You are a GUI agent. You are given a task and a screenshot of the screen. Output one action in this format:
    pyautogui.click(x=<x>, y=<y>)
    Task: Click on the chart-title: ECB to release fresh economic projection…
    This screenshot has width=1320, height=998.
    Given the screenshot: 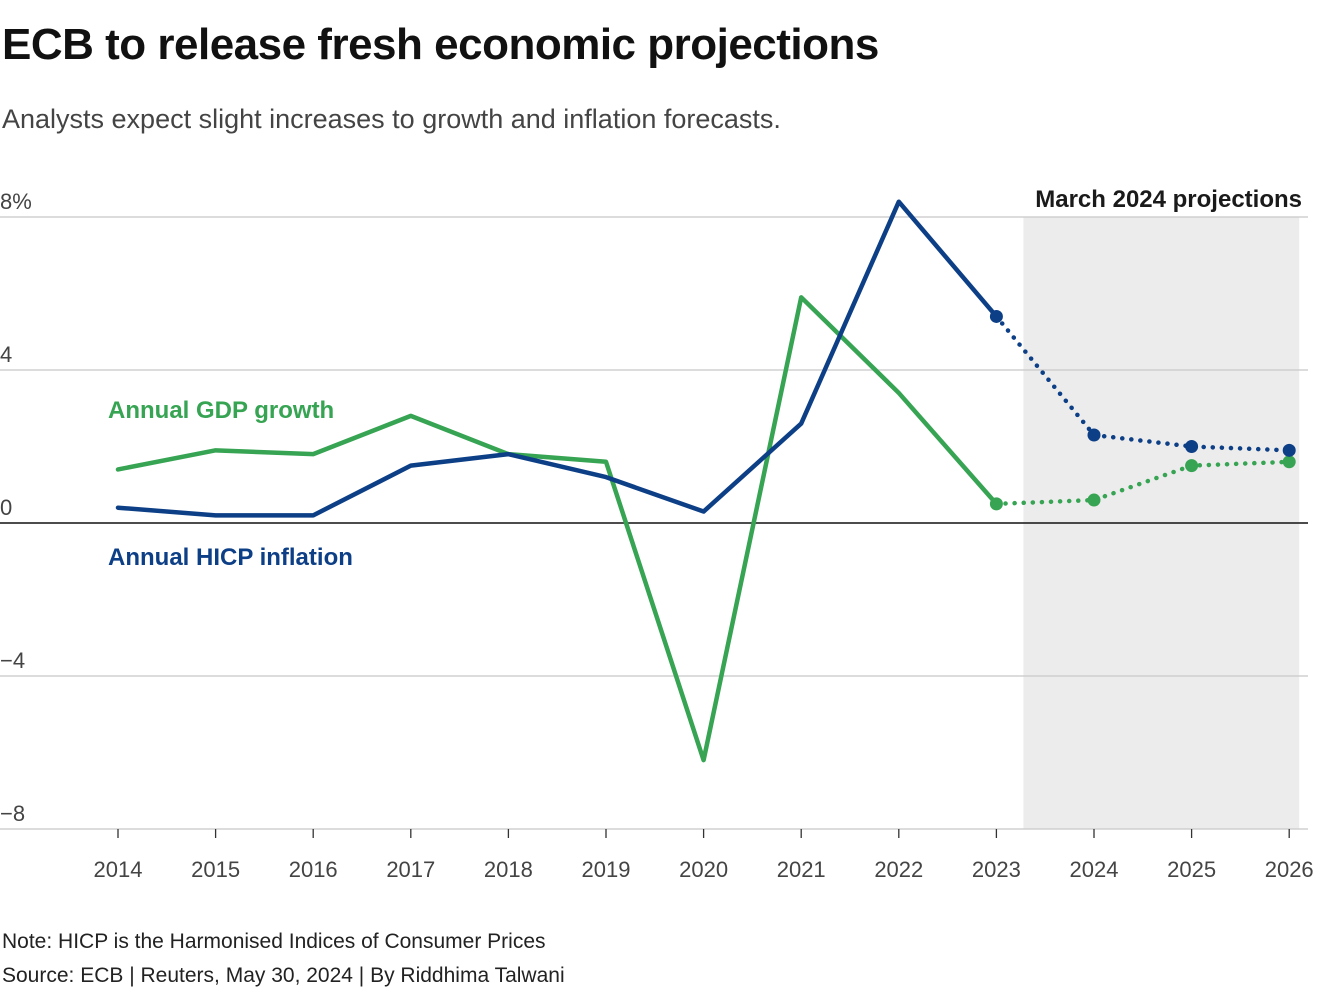 What is the action you would take?
    pyautogui.click(x=440, y=44)
    